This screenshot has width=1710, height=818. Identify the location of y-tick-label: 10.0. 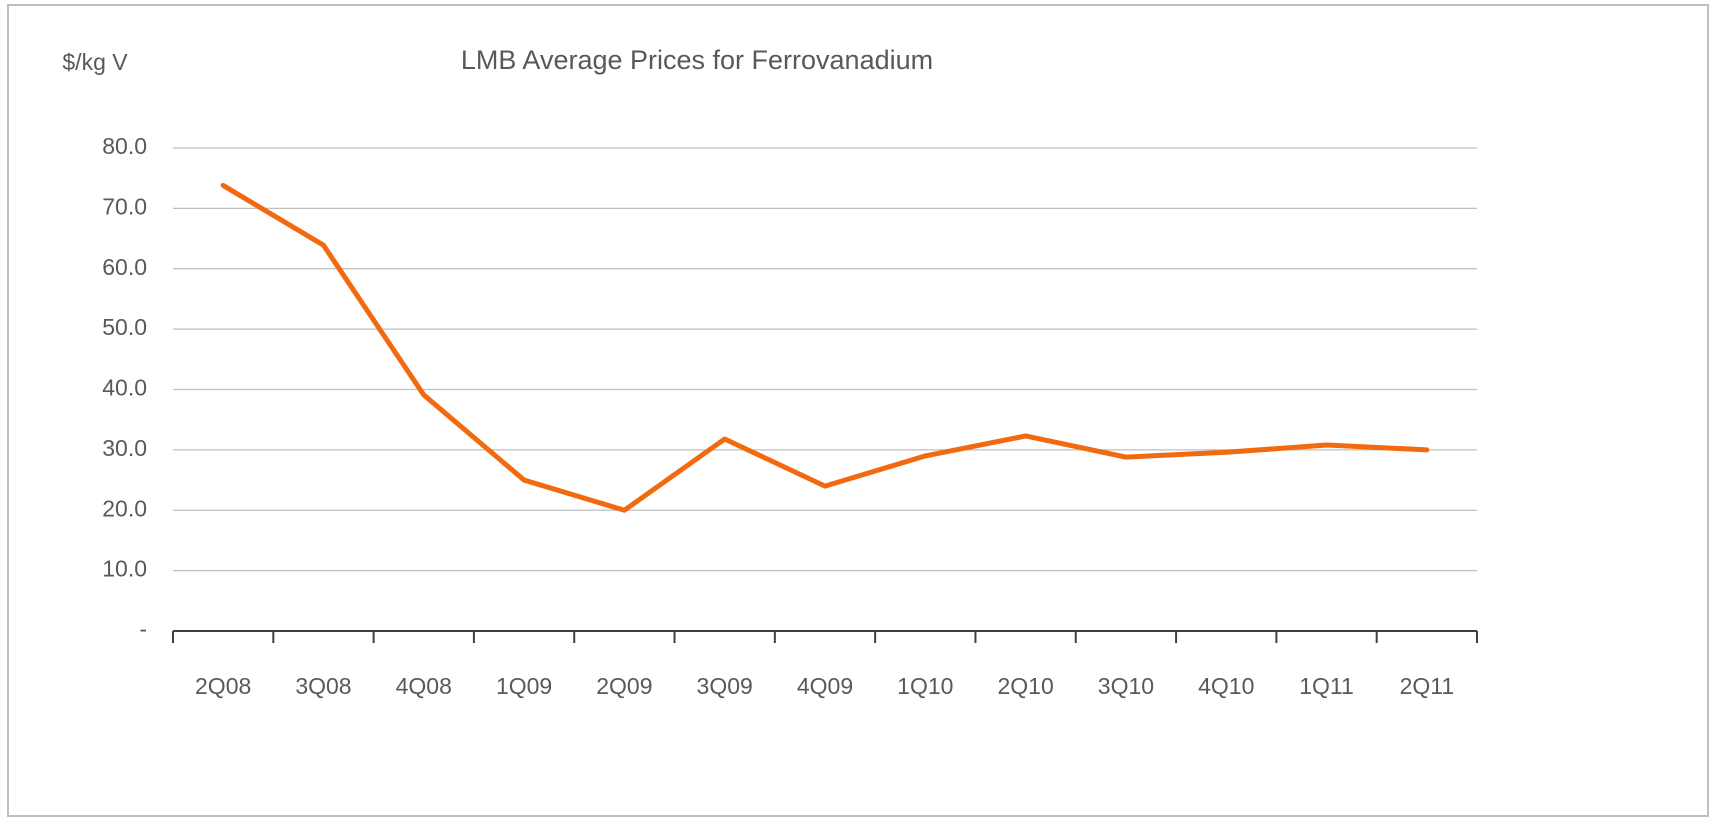
(124, 569).